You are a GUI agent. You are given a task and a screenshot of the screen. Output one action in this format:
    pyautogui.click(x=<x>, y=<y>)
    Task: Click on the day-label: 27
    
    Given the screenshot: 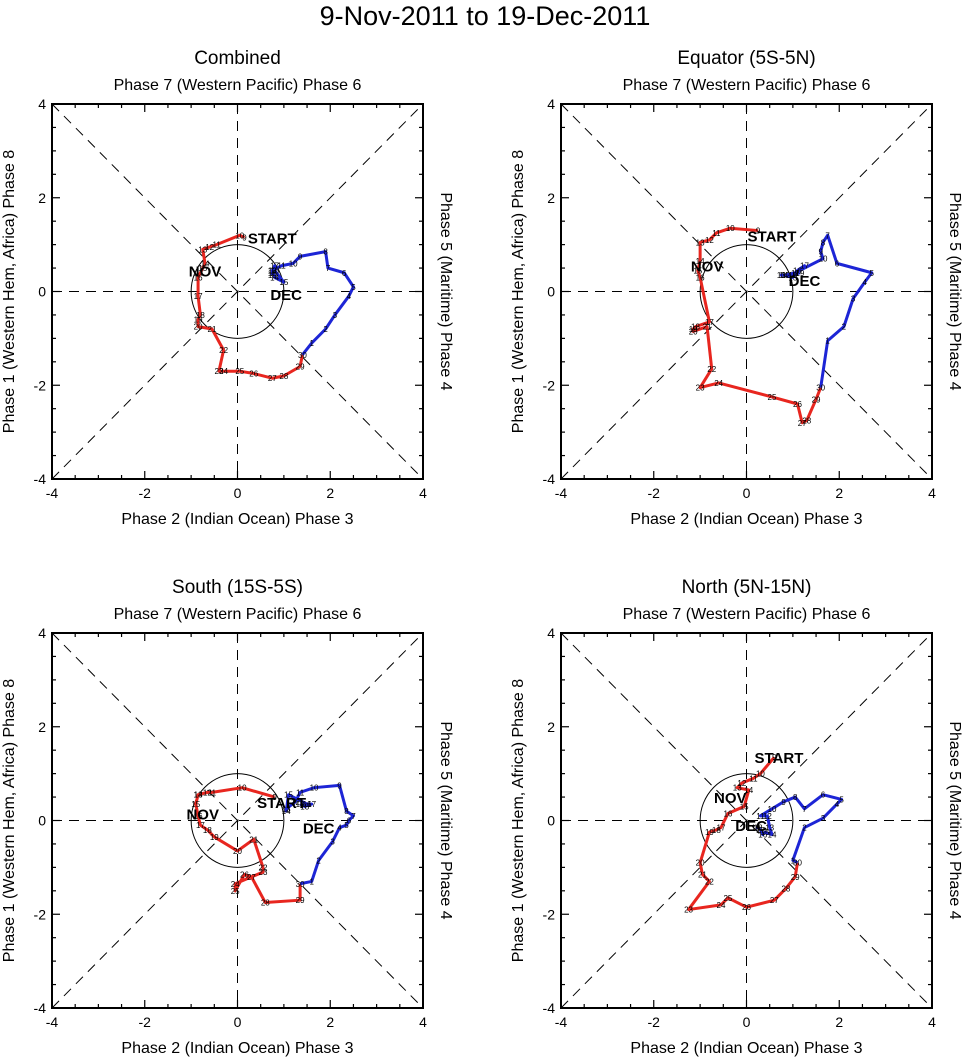 What is the action you would take?
    pyautogui.click(x=272, y=378)
    